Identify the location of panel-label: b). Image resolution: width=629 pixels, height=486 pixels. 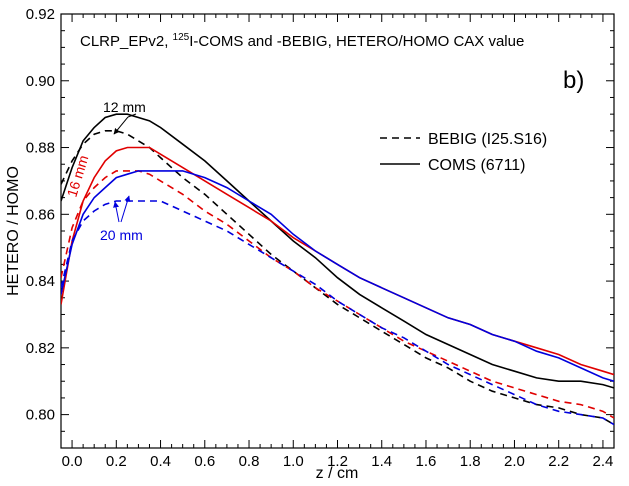
(573, 80).